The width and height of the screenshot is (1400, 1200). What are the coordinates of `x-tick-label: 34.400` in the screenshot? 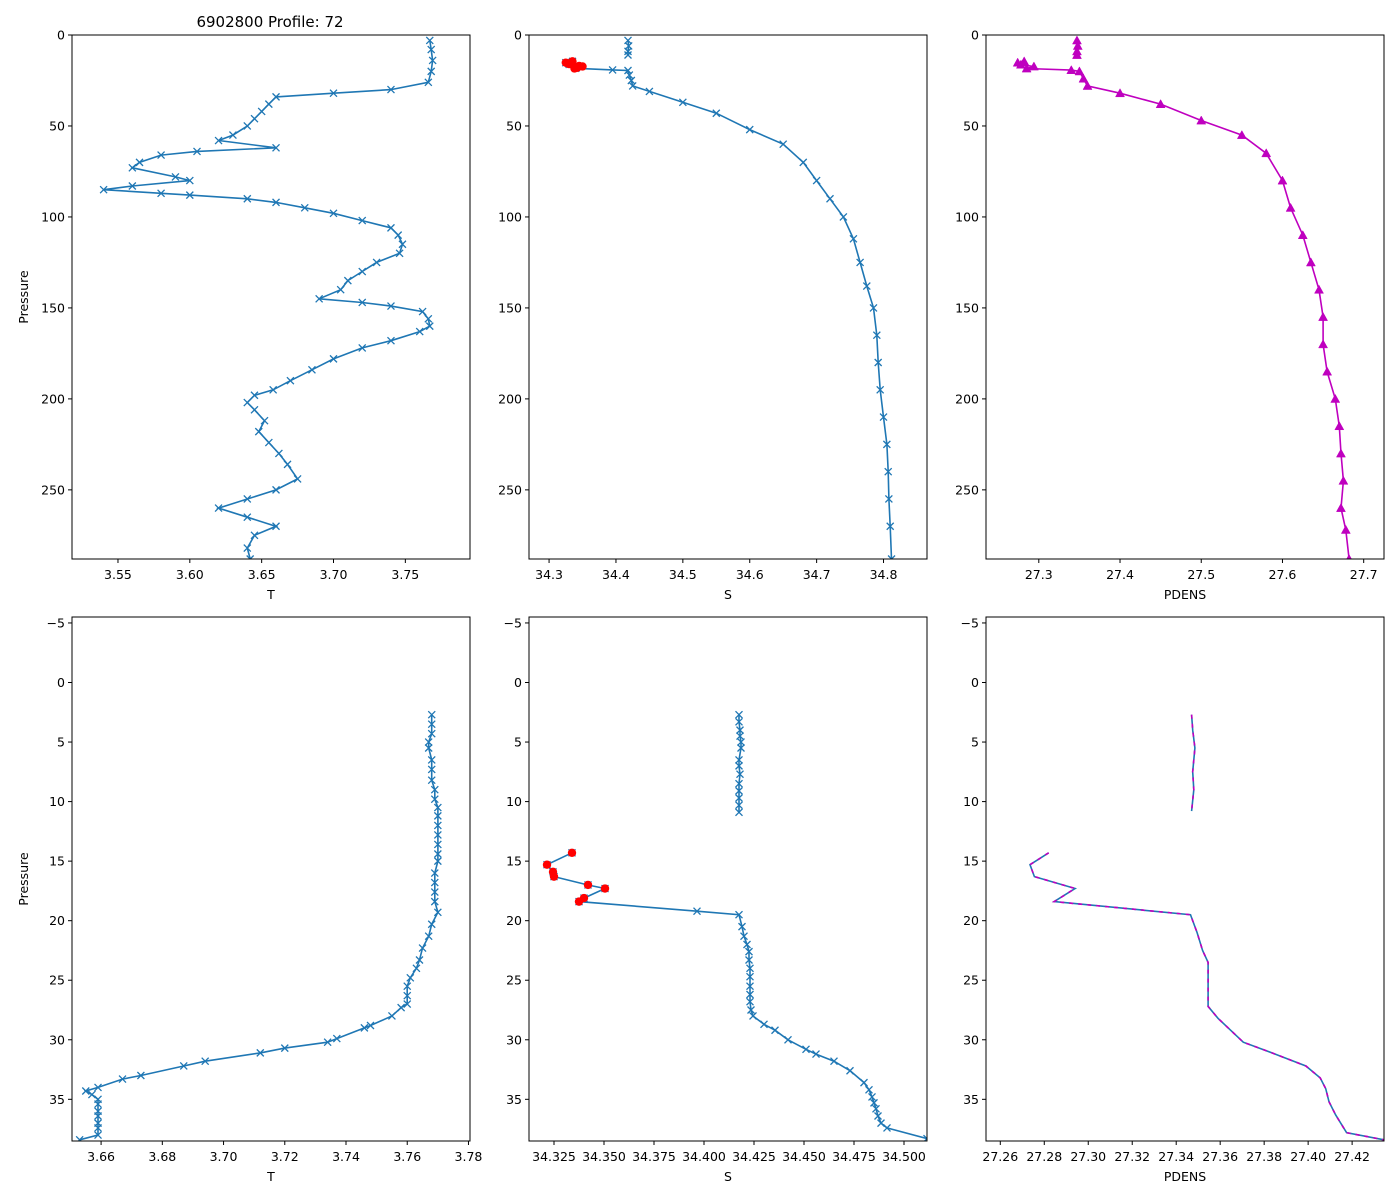 It's located at (704, 1156).